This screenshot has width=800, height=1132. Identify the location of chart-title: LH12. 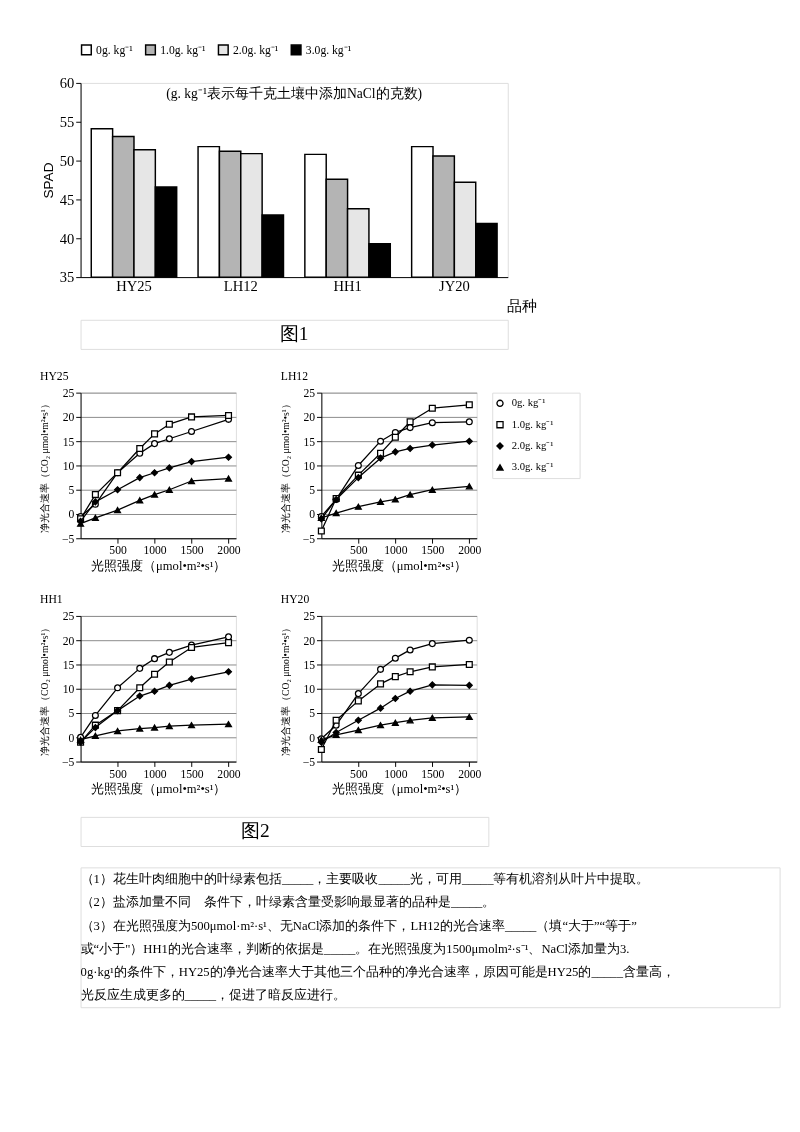
(294, 377).